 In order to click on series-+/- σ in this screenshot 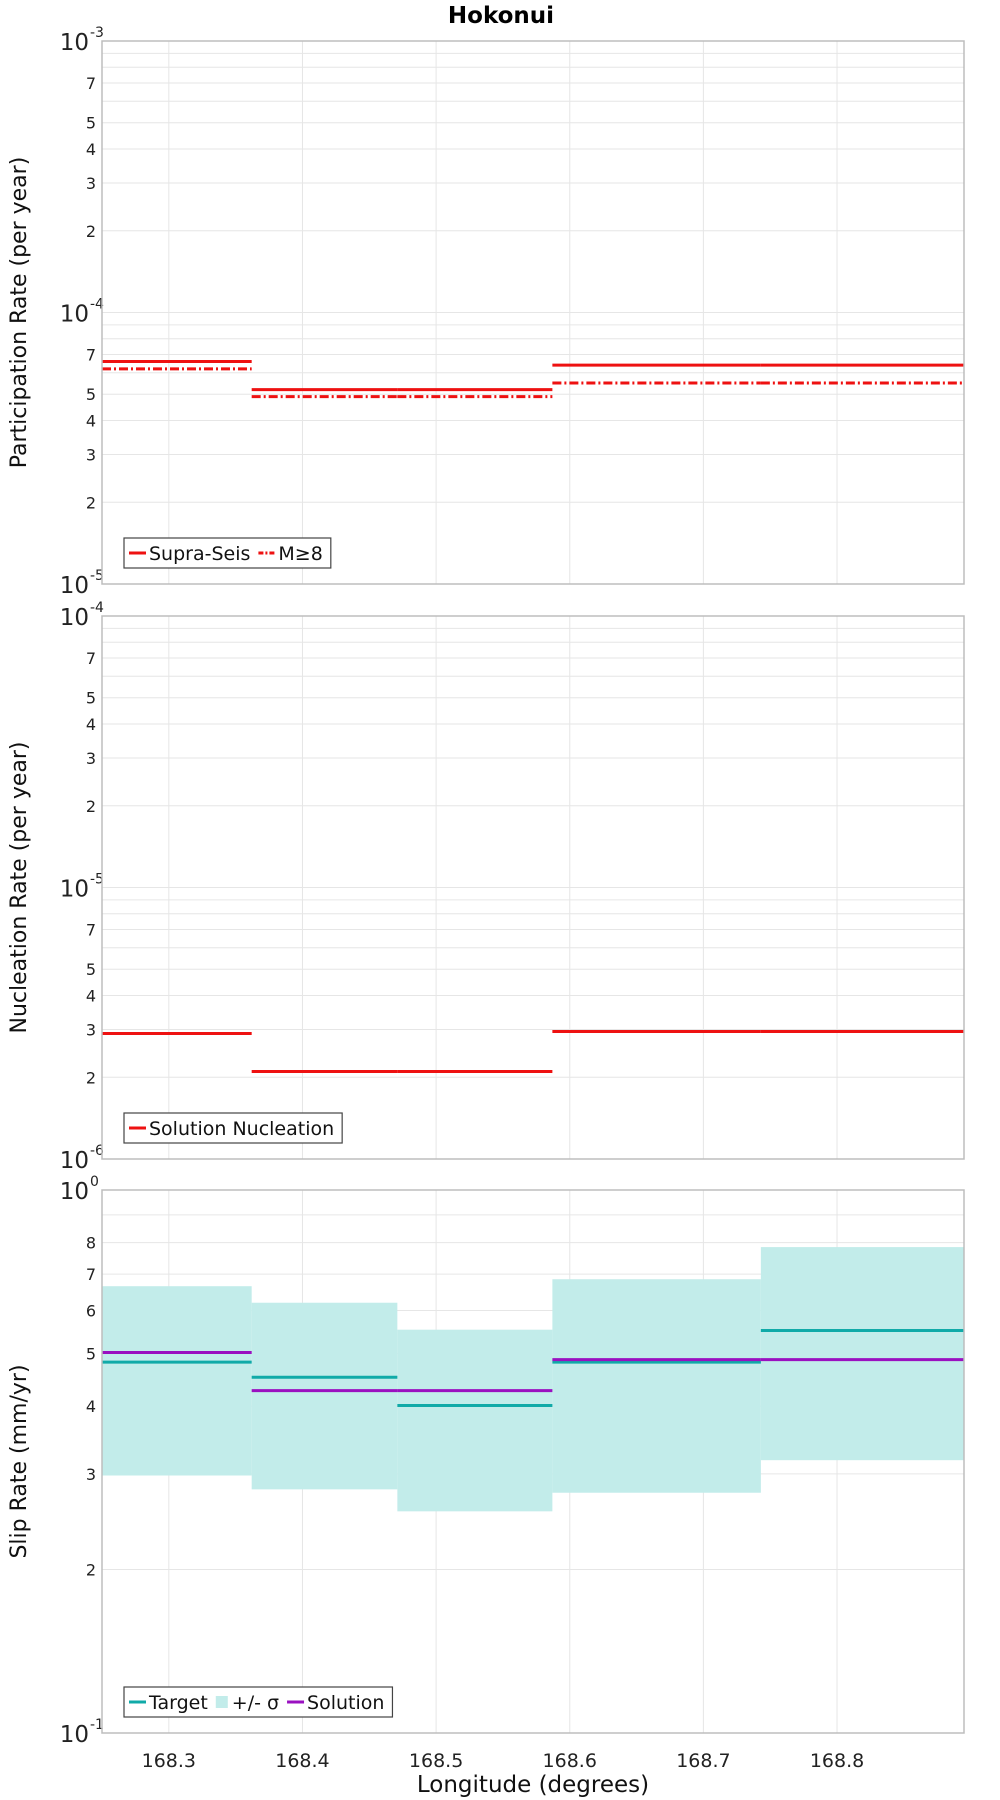, I will do `click(533, 1379)`.